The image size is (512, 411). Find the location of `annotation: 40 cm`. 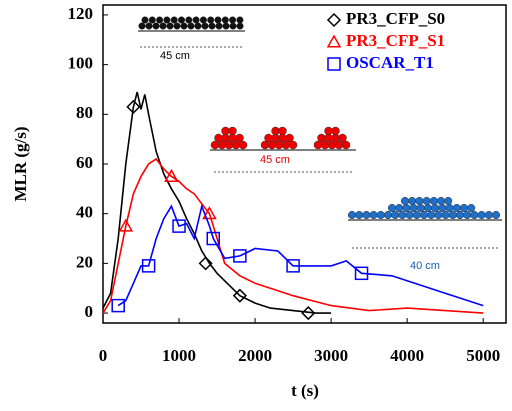

annotation: 40 cm is located at coordinates (425, 266).